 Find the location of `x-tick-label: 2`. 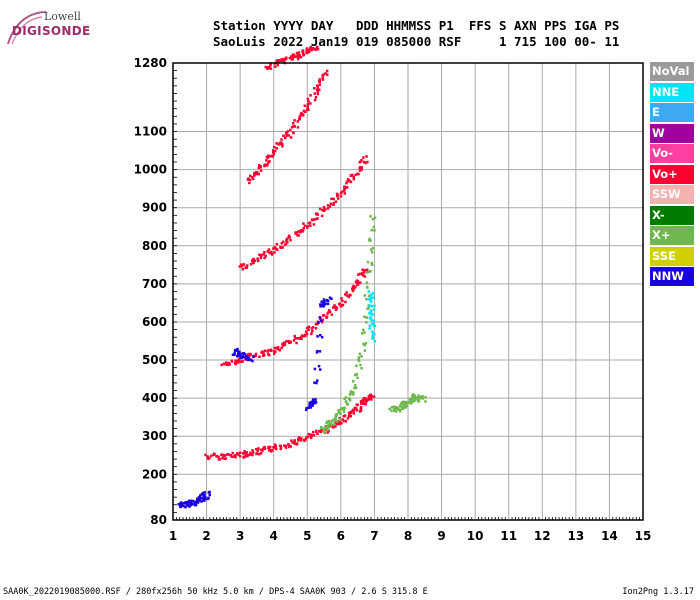

x-tick-label: 2 is located at coordinates (206, 536).